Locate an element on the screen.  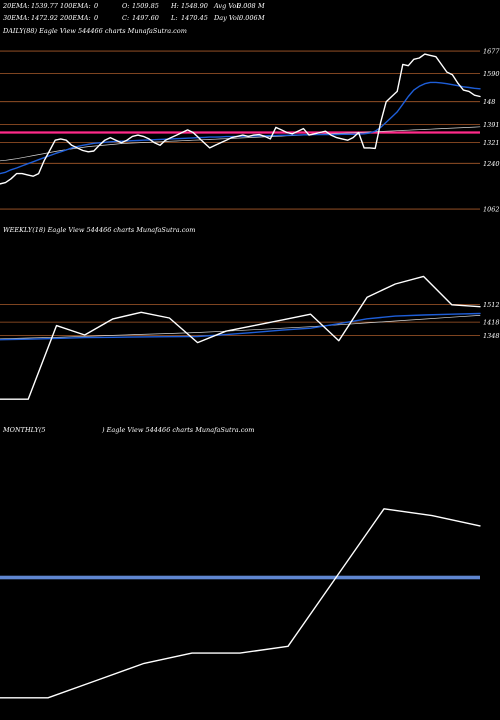
day-vol-label: Day Vol: is located at coordinates (227, 18).